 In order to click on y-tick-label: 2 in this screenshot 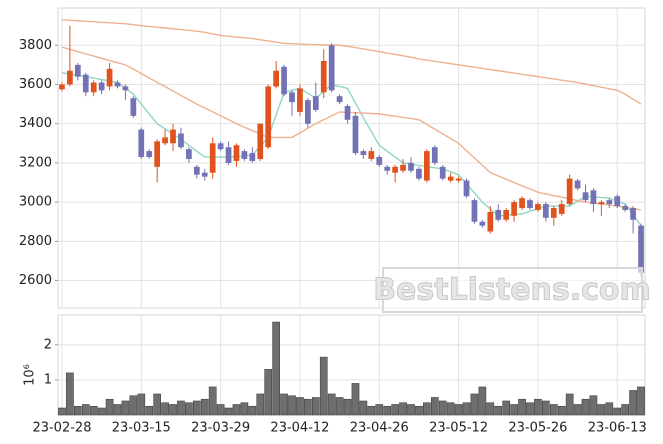, I will do `click(48, 344)`.